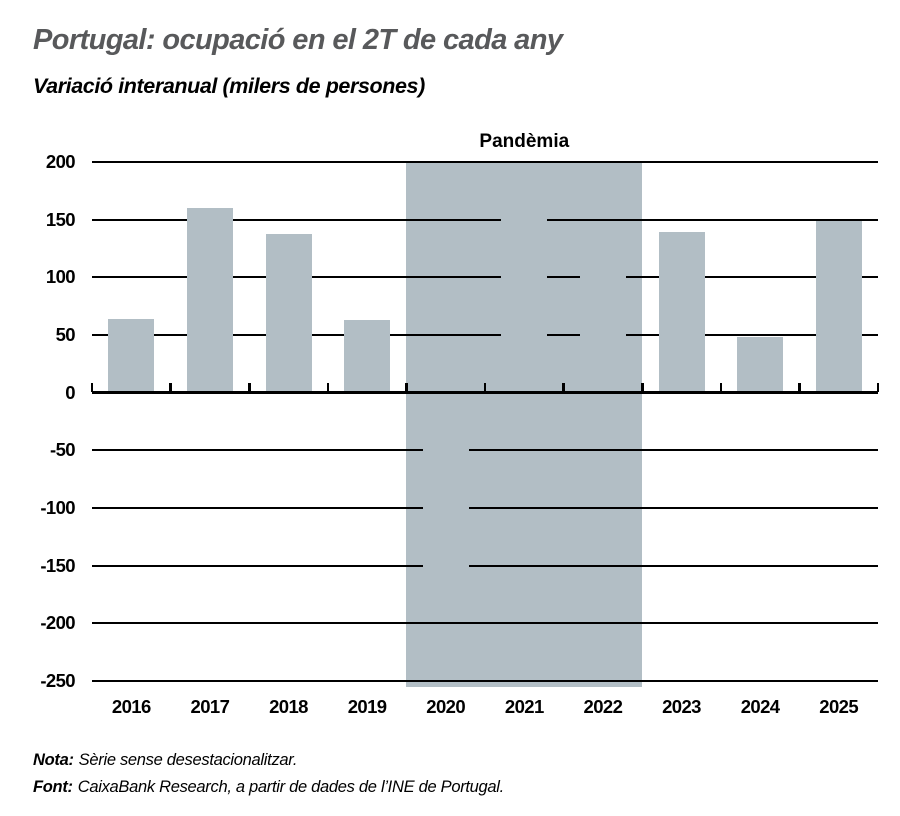  What do you see at coordinates (60, 161) in the screenshot?
I see `y-tick-label: 200` at bounding box center [60, 161].